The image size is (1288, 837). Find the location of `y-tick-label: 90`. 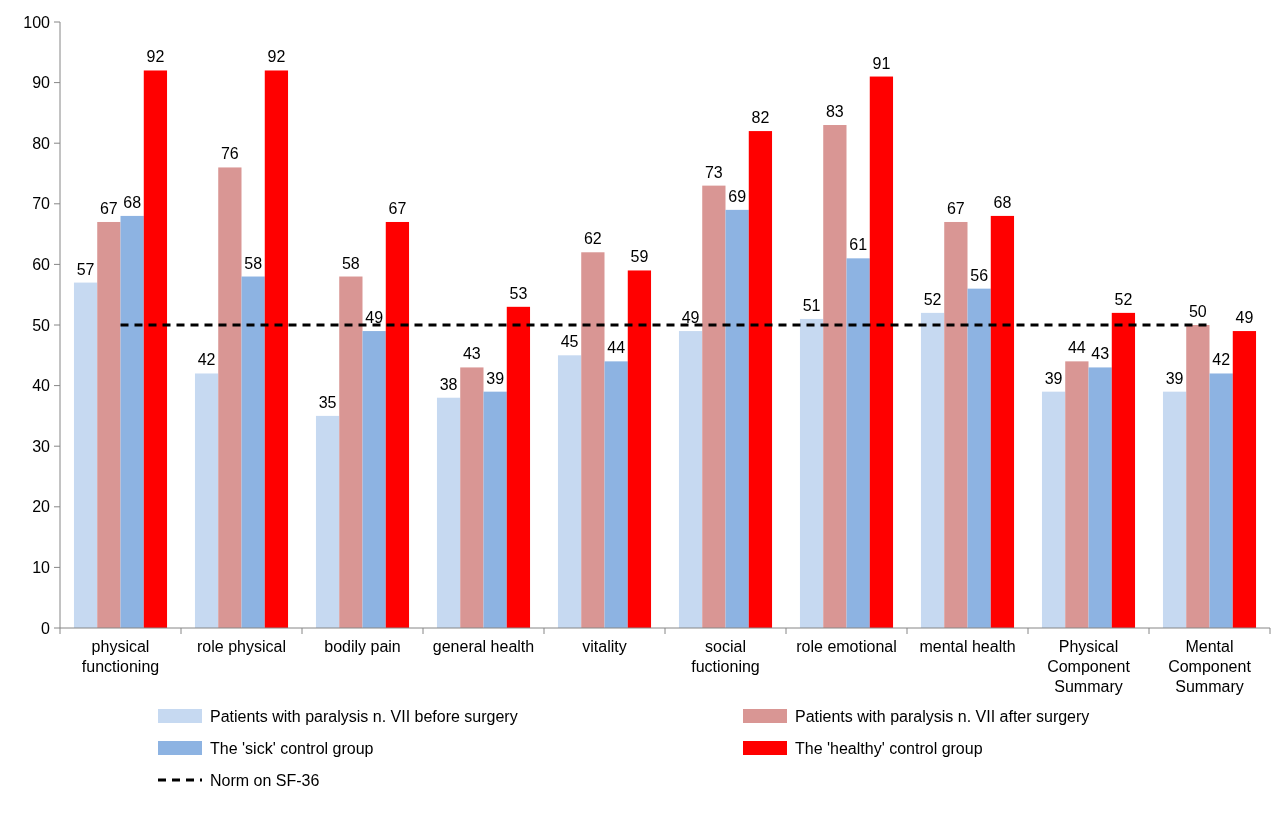

y-tick-label: 90 is located at coordinates (41, 83).